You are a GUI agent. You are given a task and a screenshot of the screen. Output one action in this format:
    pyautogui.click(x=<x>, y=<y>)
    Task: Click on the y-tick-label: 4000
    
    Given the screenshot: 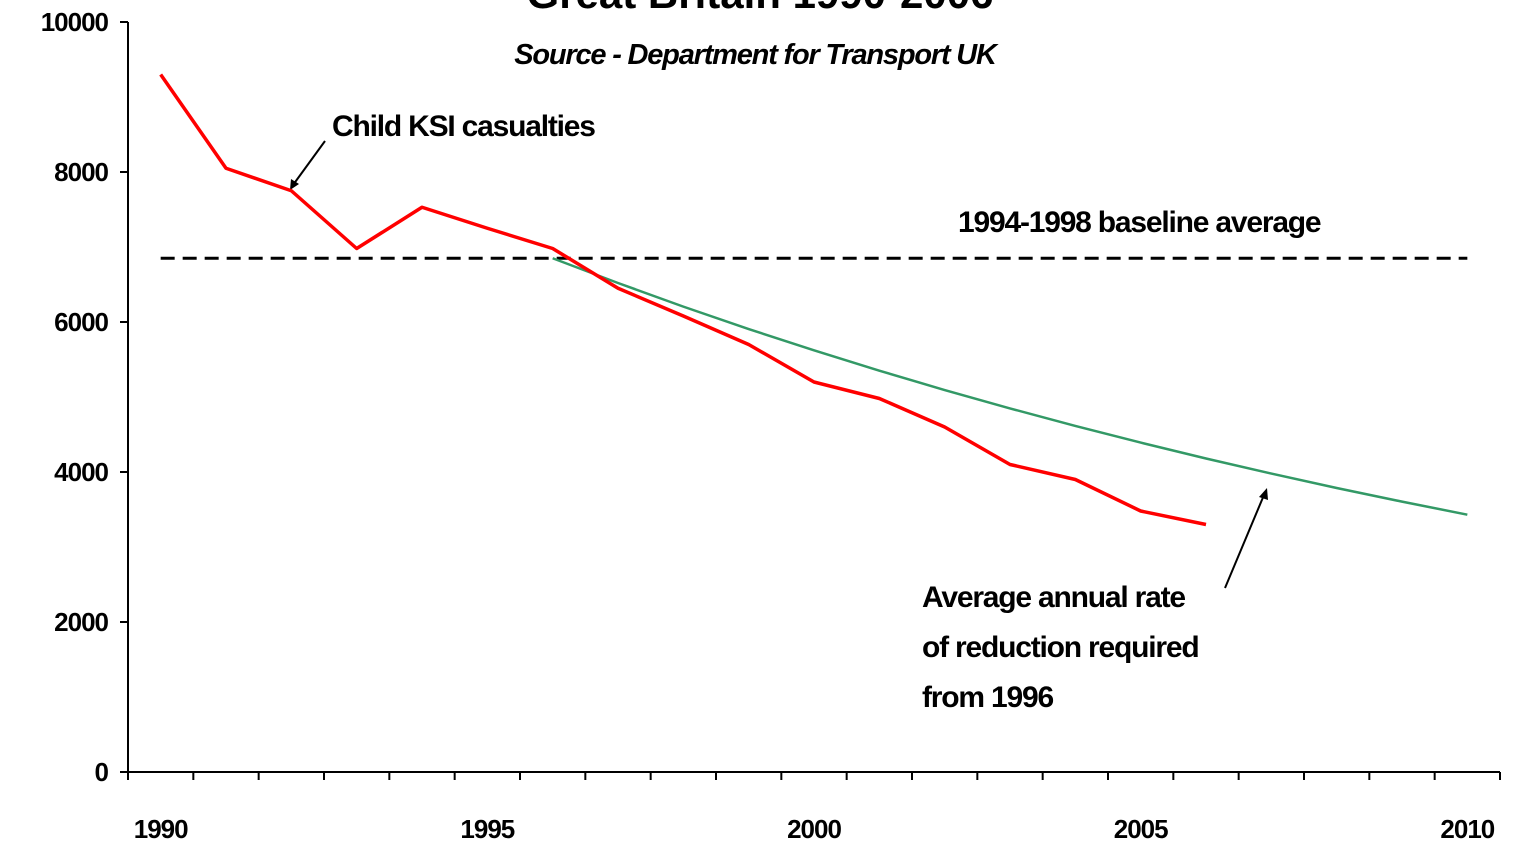 What is the action you would take?
    pyautogui.click(x=81, y=472)
    